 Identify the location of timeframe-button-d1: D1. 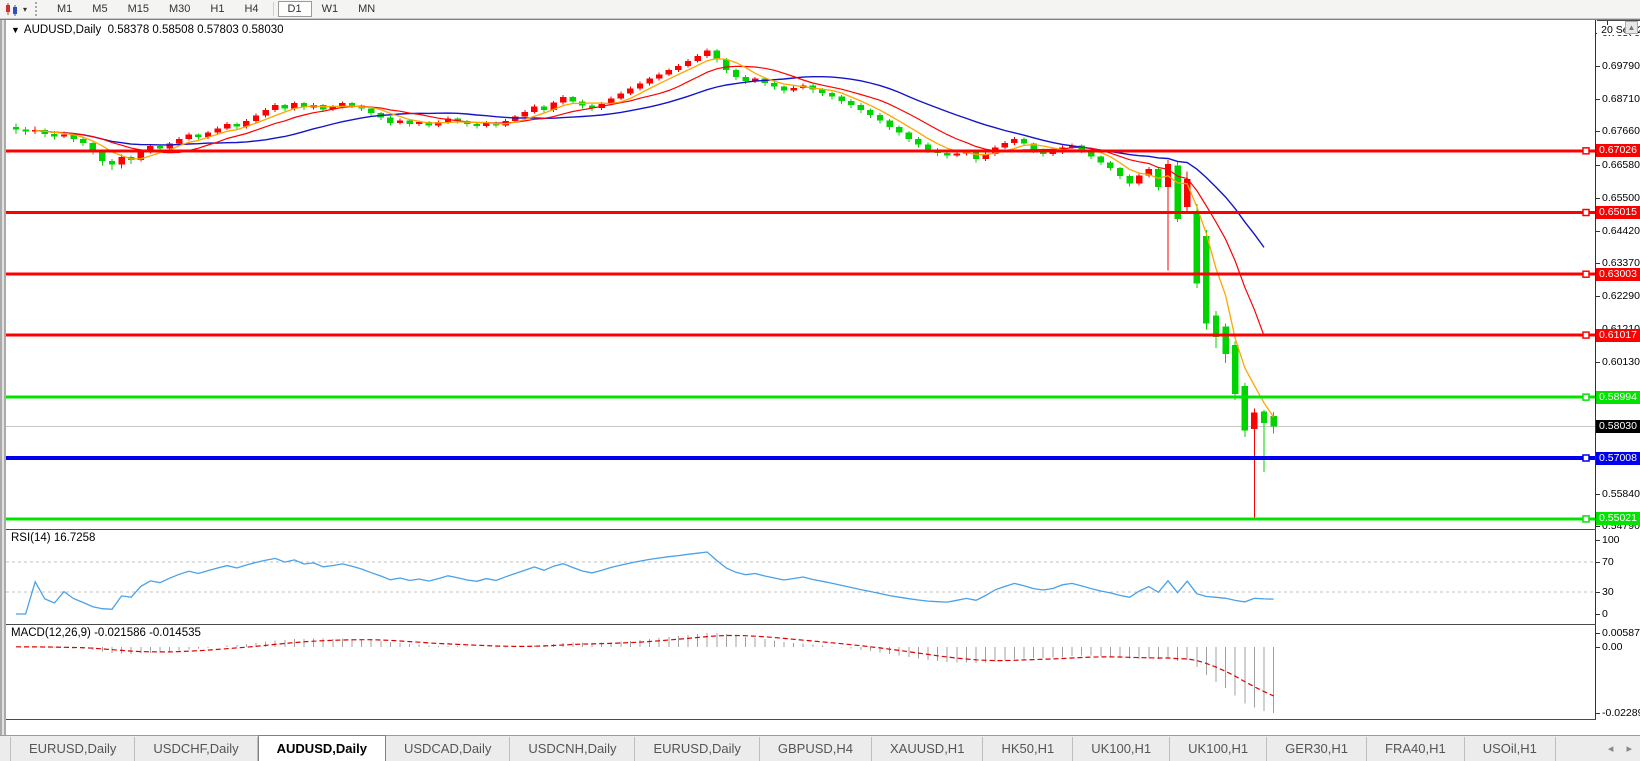
(294, 9).